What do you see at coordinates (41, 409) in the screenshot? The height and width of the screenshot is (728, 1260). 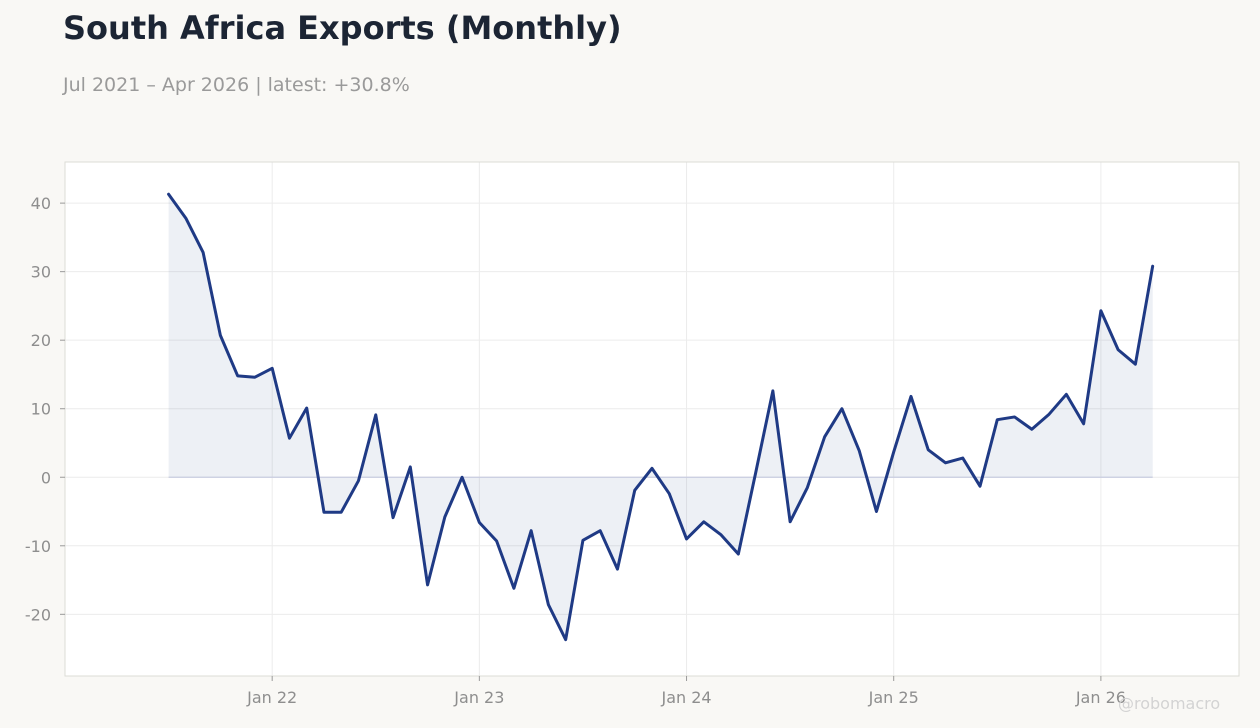 I see `y-tick-label: 10` at bounding box center [41, 409].